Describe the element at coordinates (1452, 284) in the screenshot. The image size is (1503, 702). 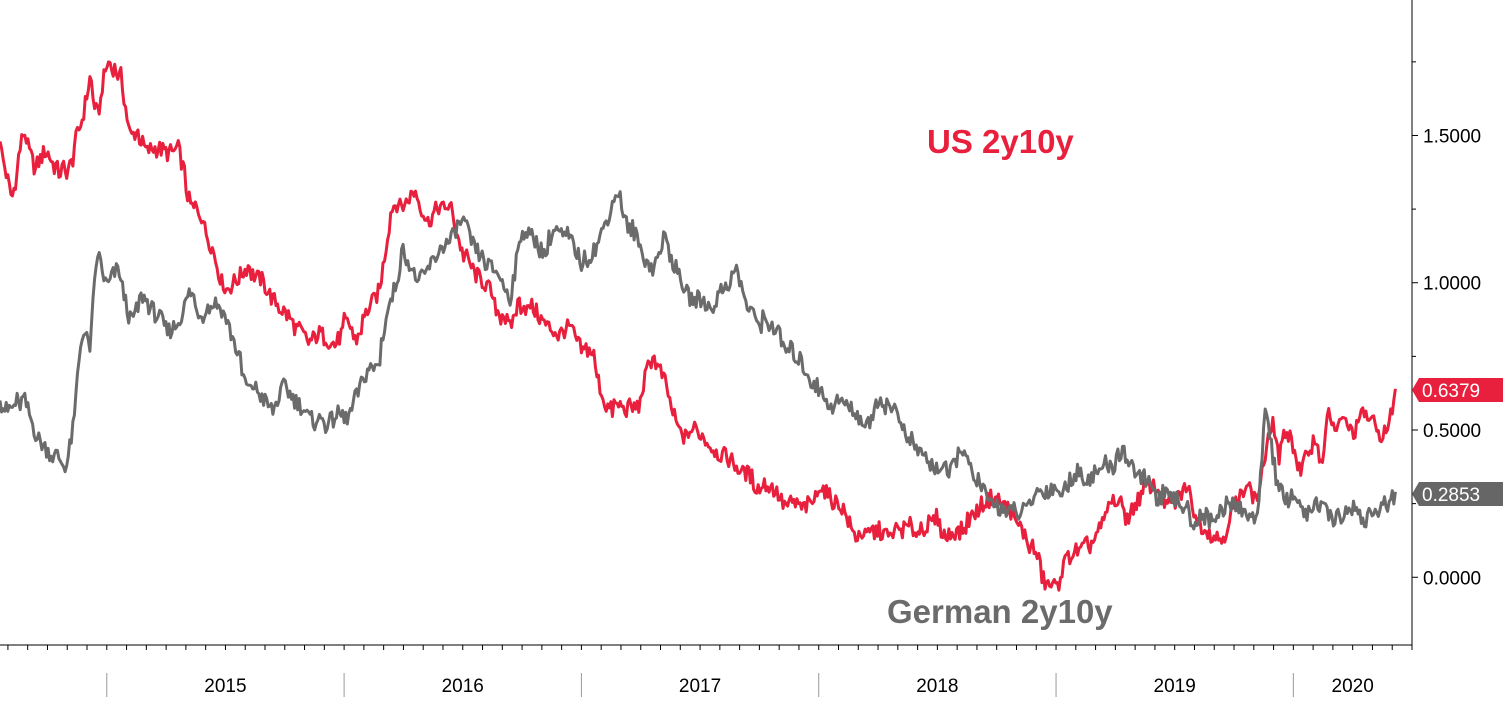
I see `y-tick-label: 1.0000` at that location.